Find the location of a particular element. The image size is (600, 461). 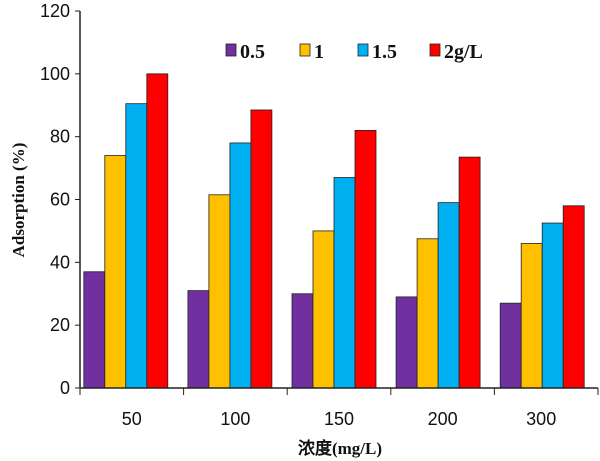

bar-150-0.5 is located at coordinates (302, 341).